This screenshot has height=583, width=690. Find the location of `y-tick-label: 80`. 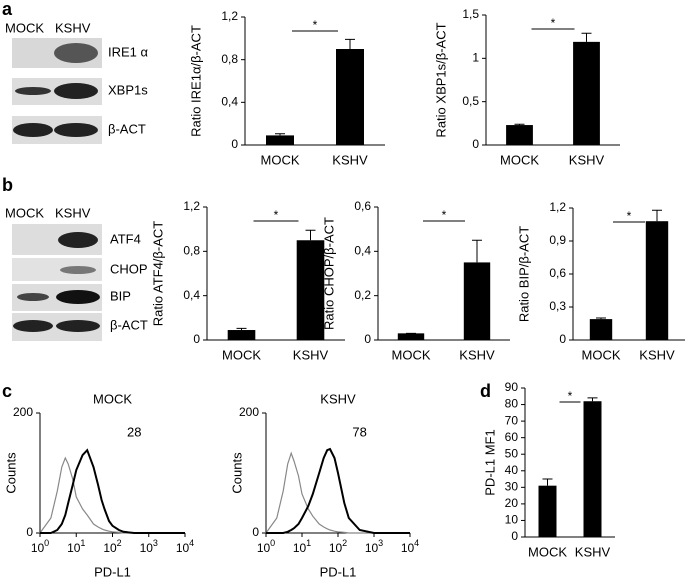

y-tick-label: 80 is located at coordinates (512, 404).